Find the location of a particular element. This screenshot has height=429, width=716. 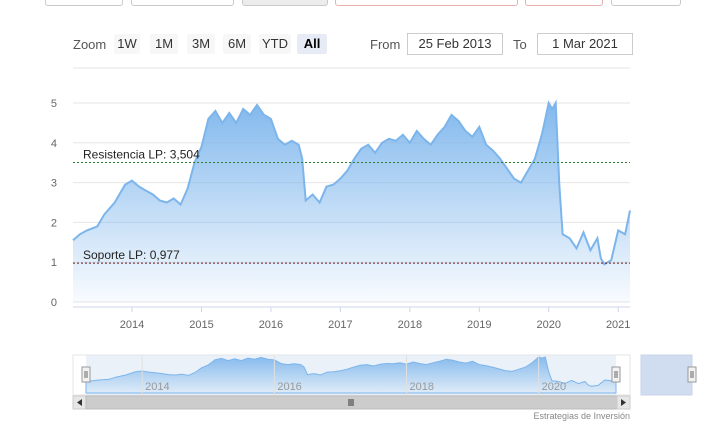

x-tick-label: 2016 is located at coordinates (271, 325).